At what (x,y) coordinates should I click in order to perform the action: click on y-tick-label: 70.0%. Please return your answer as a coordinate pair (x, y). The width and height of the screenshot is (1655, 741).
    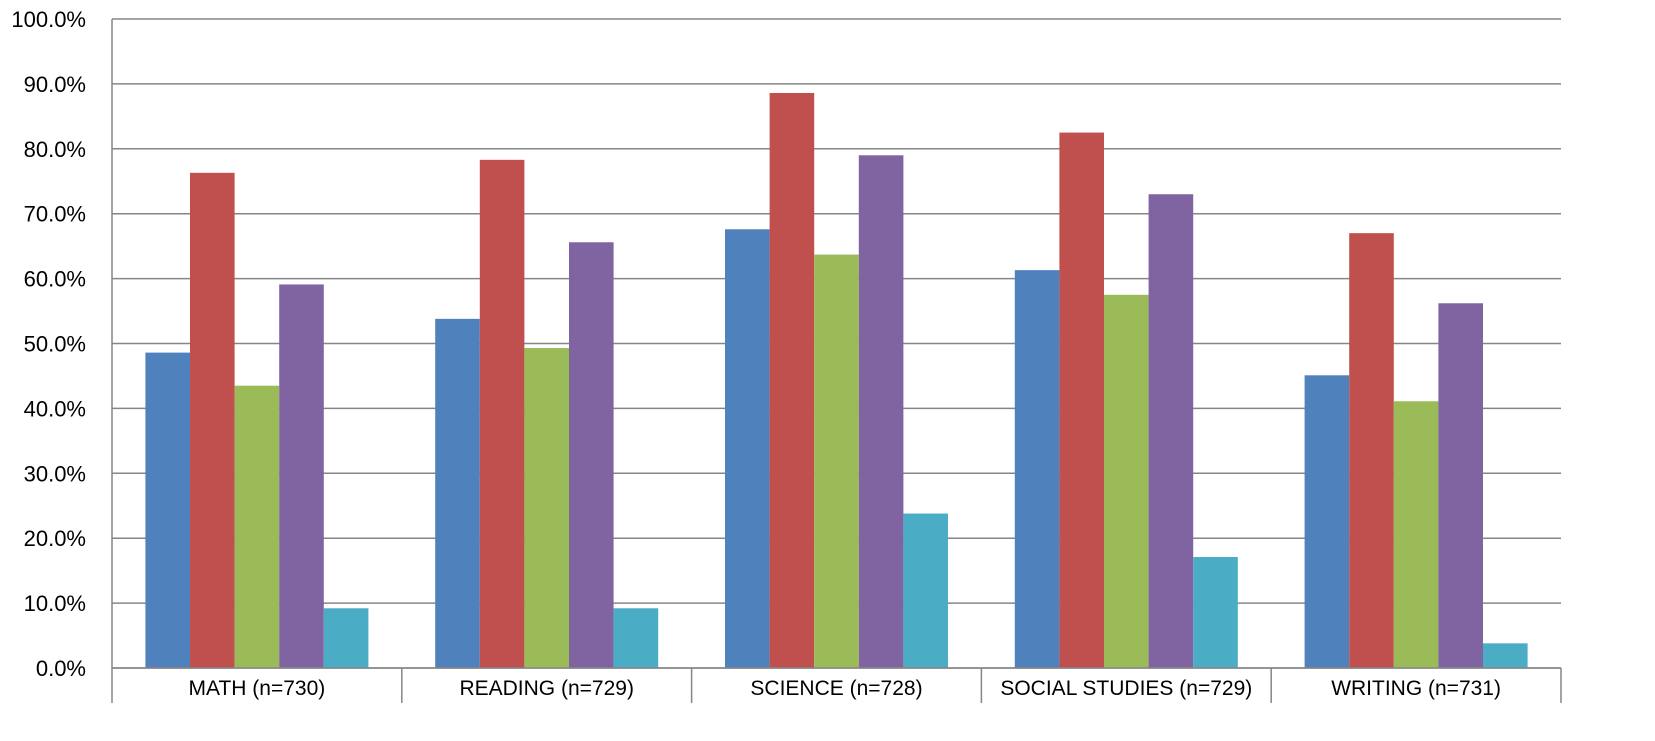
    Looking at the image, I should click on (55, 214).